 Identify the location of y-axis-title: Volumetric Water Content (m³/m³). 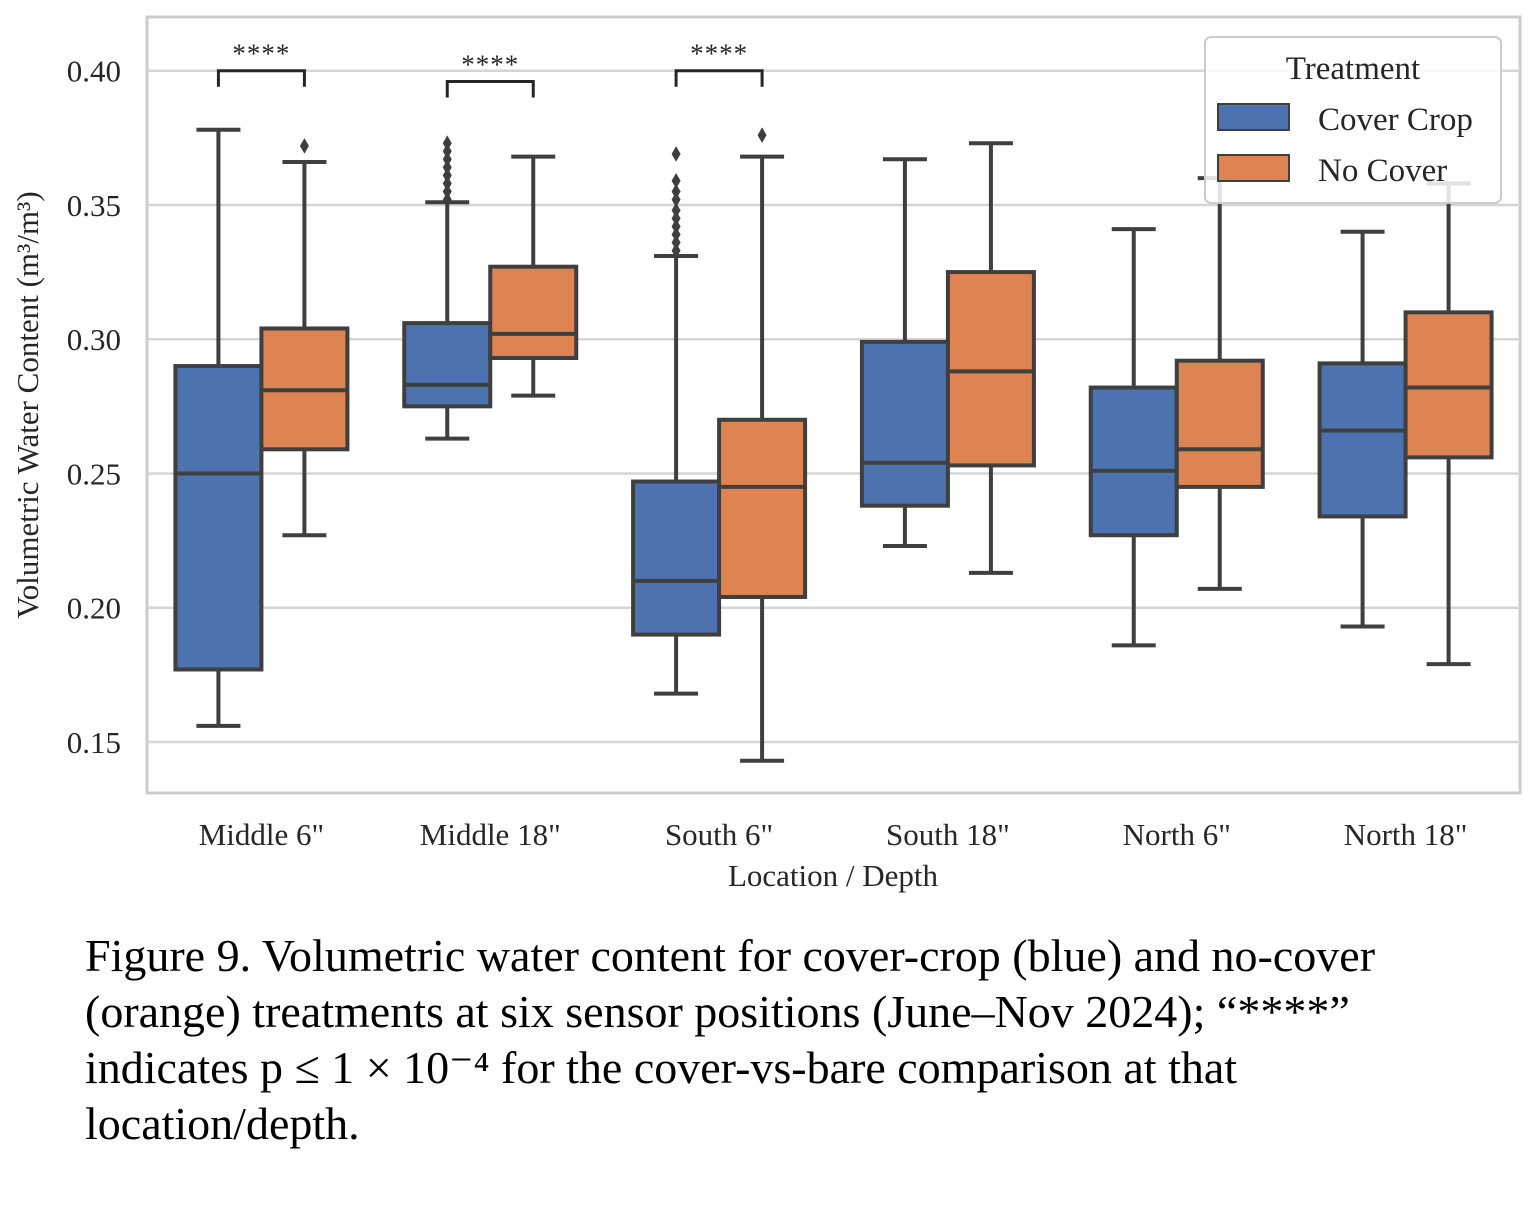
(27, 404).